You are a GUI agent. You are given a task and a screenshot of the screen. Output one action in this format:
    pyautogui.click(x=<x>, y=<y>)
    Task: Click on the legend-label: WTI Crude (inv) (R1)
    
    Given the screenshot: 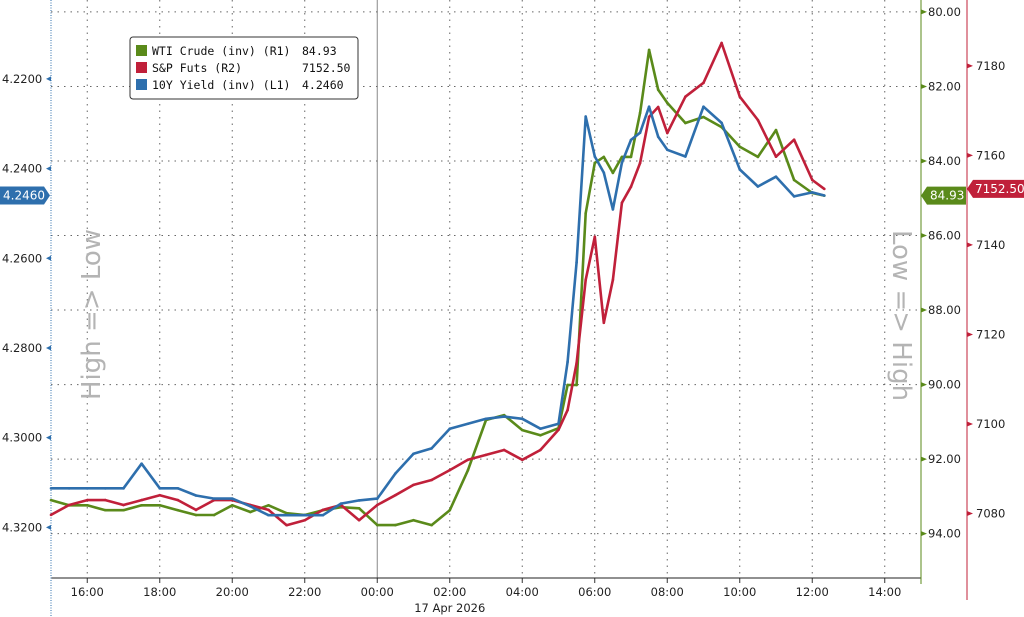 What is the action you would take?
    pyautogui.click(x=221, y=51)
    